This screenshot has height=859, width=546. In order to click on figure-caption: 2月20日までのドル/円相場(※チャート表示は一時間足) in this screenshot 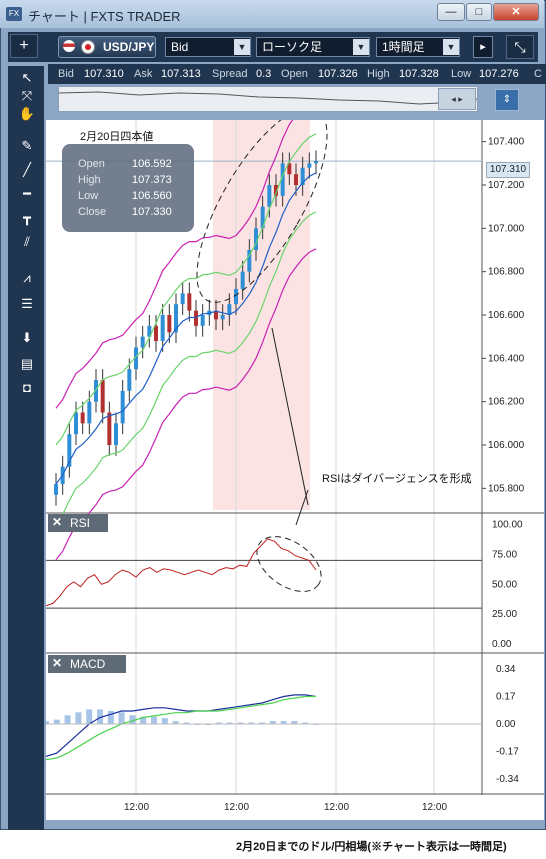, I will do `click(371, 847)`.